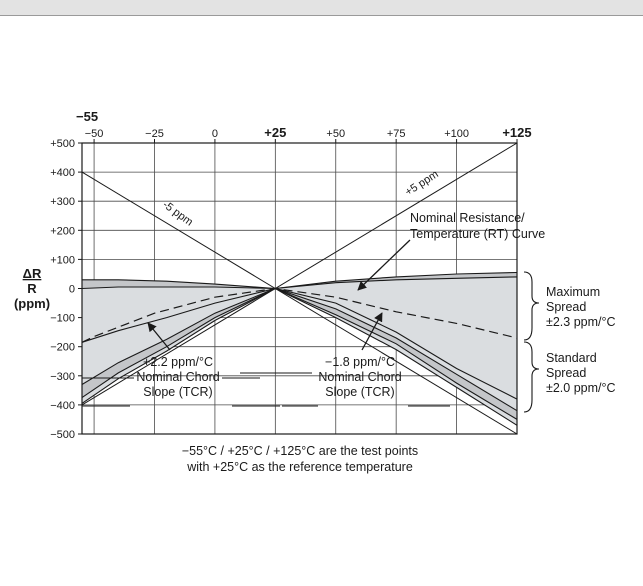  What do you see at coordinates (516, 132) in the screenshot?
I see `x-tick-label: +125` at bounding box center [516, 132].